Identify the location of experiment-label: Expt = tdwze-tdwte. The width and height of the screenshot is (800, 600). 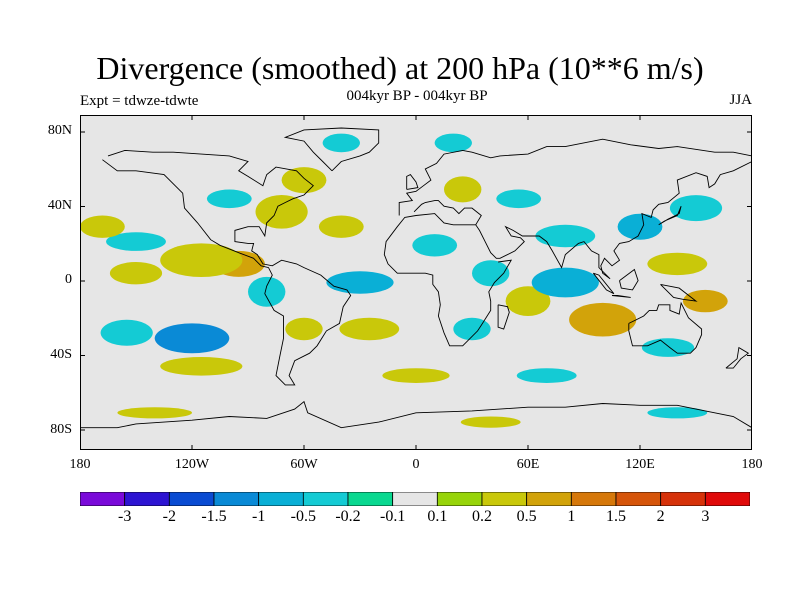
(139, 101).